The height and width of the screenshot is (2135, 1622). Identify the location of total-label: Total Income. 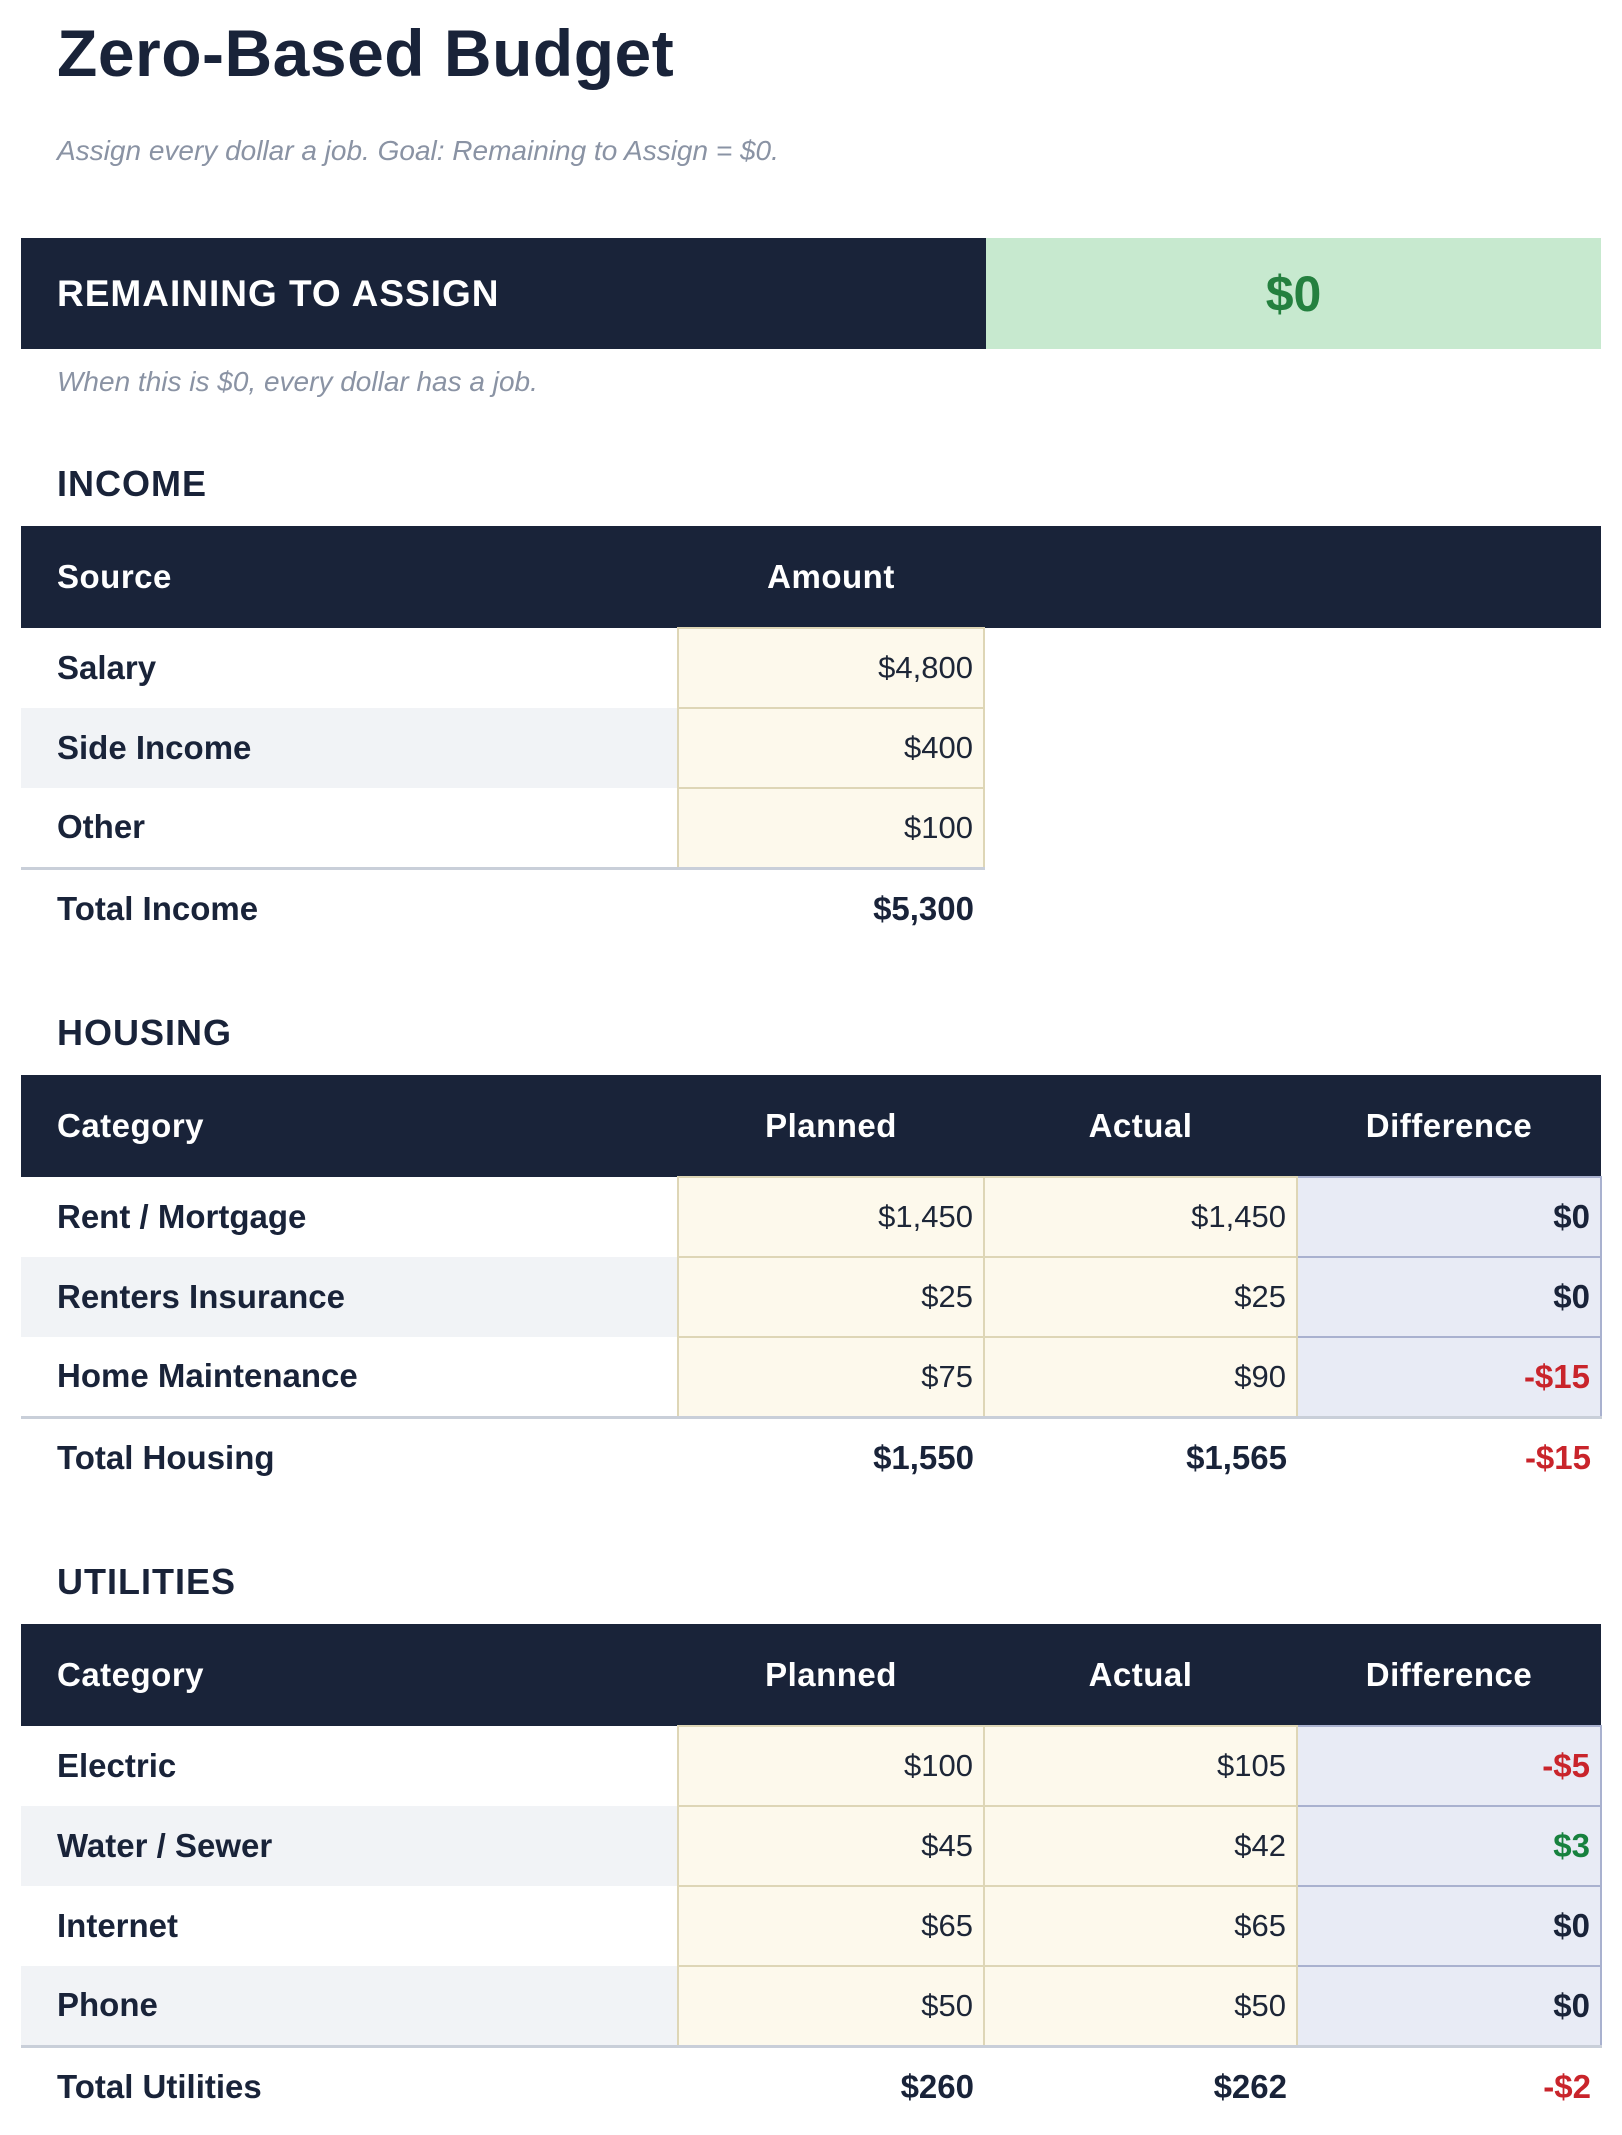
(349, 907).